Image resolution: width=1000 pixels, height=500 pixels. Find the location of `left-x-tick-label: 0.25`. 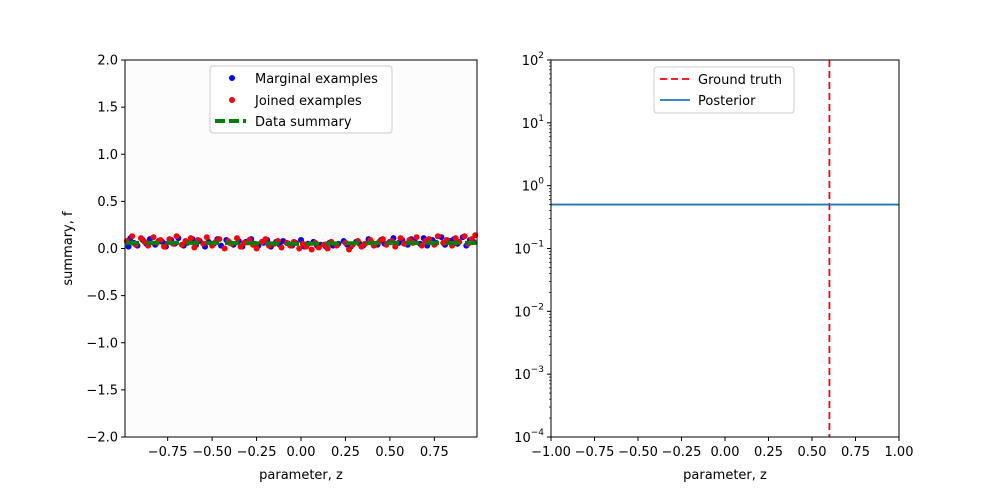

left-x-tick-label: 0.25 is located at coordinates (345, 452).